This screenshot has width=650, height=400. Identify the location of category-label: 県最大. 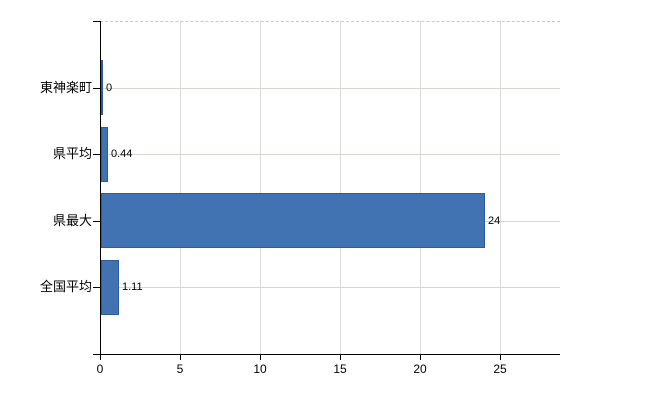
(72, 220).